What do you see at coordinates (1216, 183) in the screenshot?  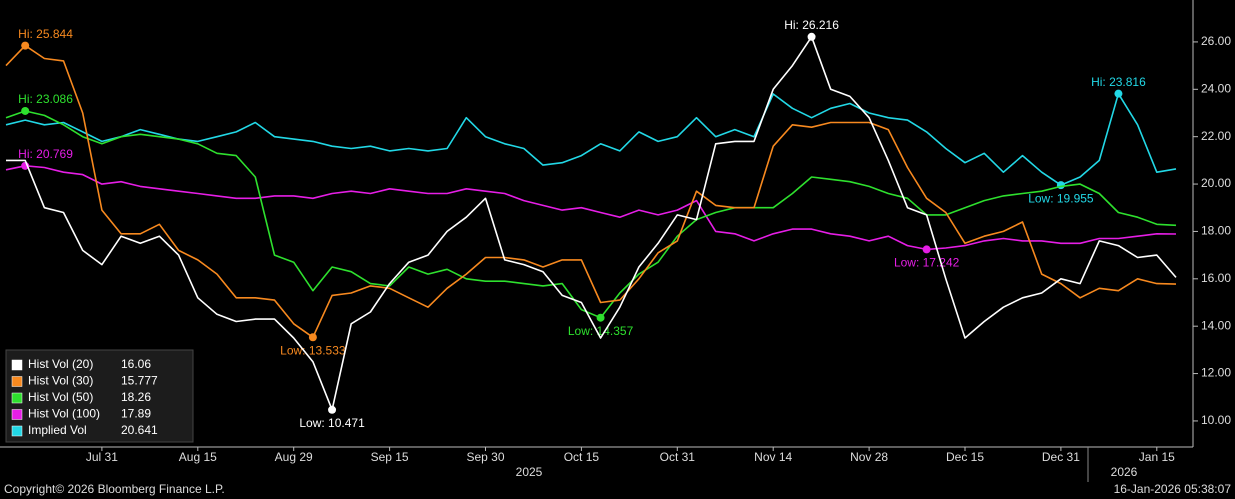 I see `y-tick-label: 20.00` at bounding box center [1216, 183].